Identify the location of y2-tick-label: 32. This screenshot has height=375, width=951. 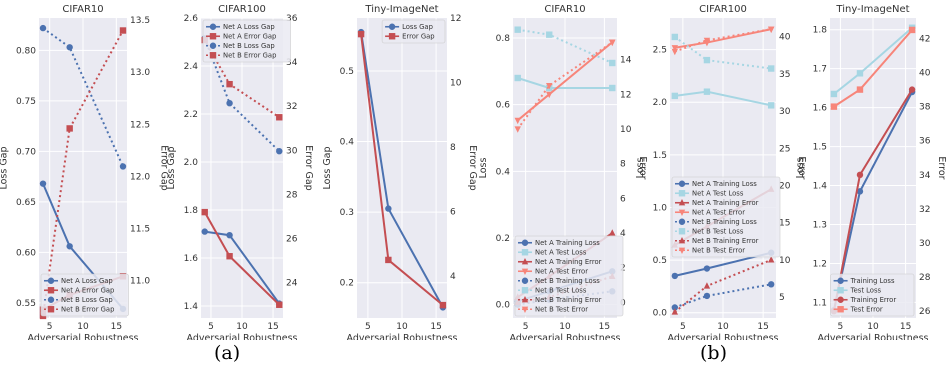
(924, 210).